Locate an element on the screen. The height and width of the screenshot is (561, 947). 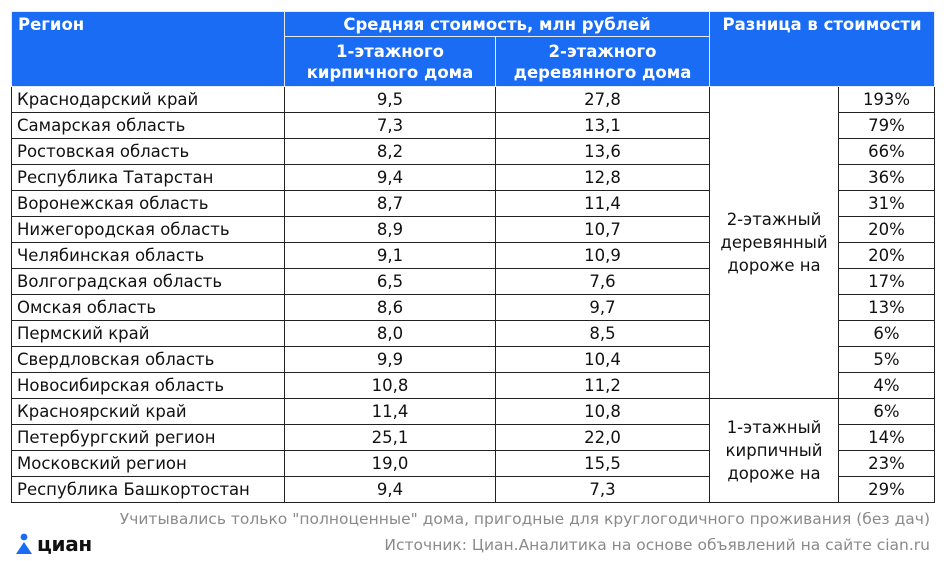
table-row: Нижегородская область 8,9 10,7 20% is located at coordinates (473, 229).